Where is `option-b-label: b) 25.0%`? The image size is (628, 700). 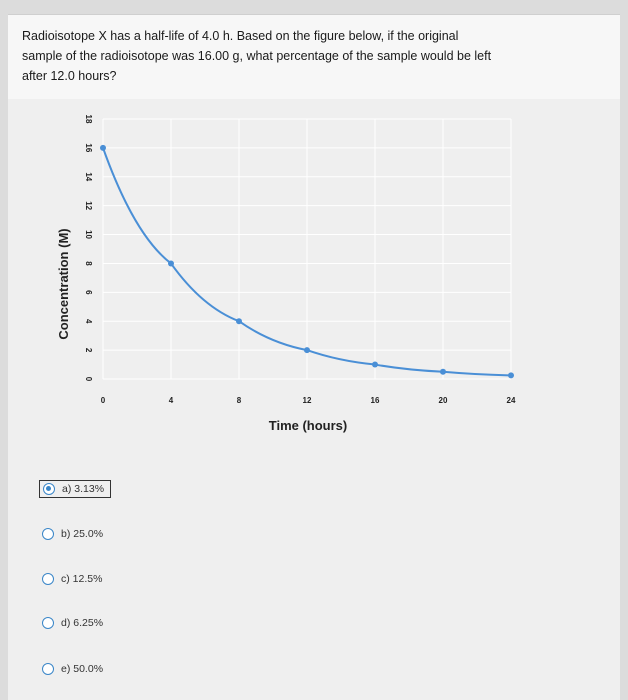 option-b-label: b) 25.0% is located at coordinates (82, 534).